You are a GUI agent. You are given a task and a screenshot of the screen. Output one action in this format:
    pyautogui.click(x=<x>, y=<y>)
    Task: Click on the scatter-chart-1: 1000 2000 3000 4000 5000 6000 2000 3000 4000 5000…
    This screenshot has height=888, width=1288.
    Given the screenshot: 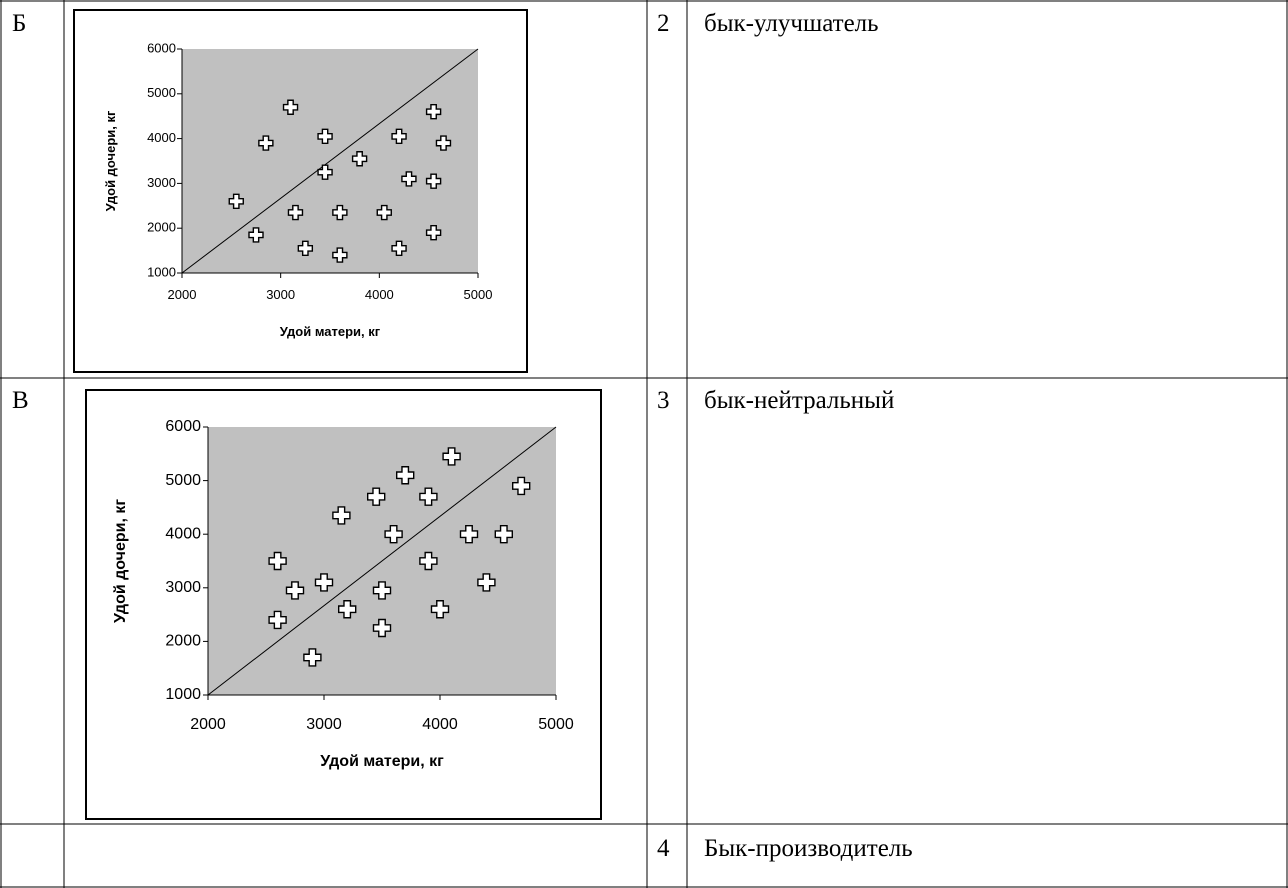 What is the action you would take?
    pyautogui.click(x=298, y=189)
    